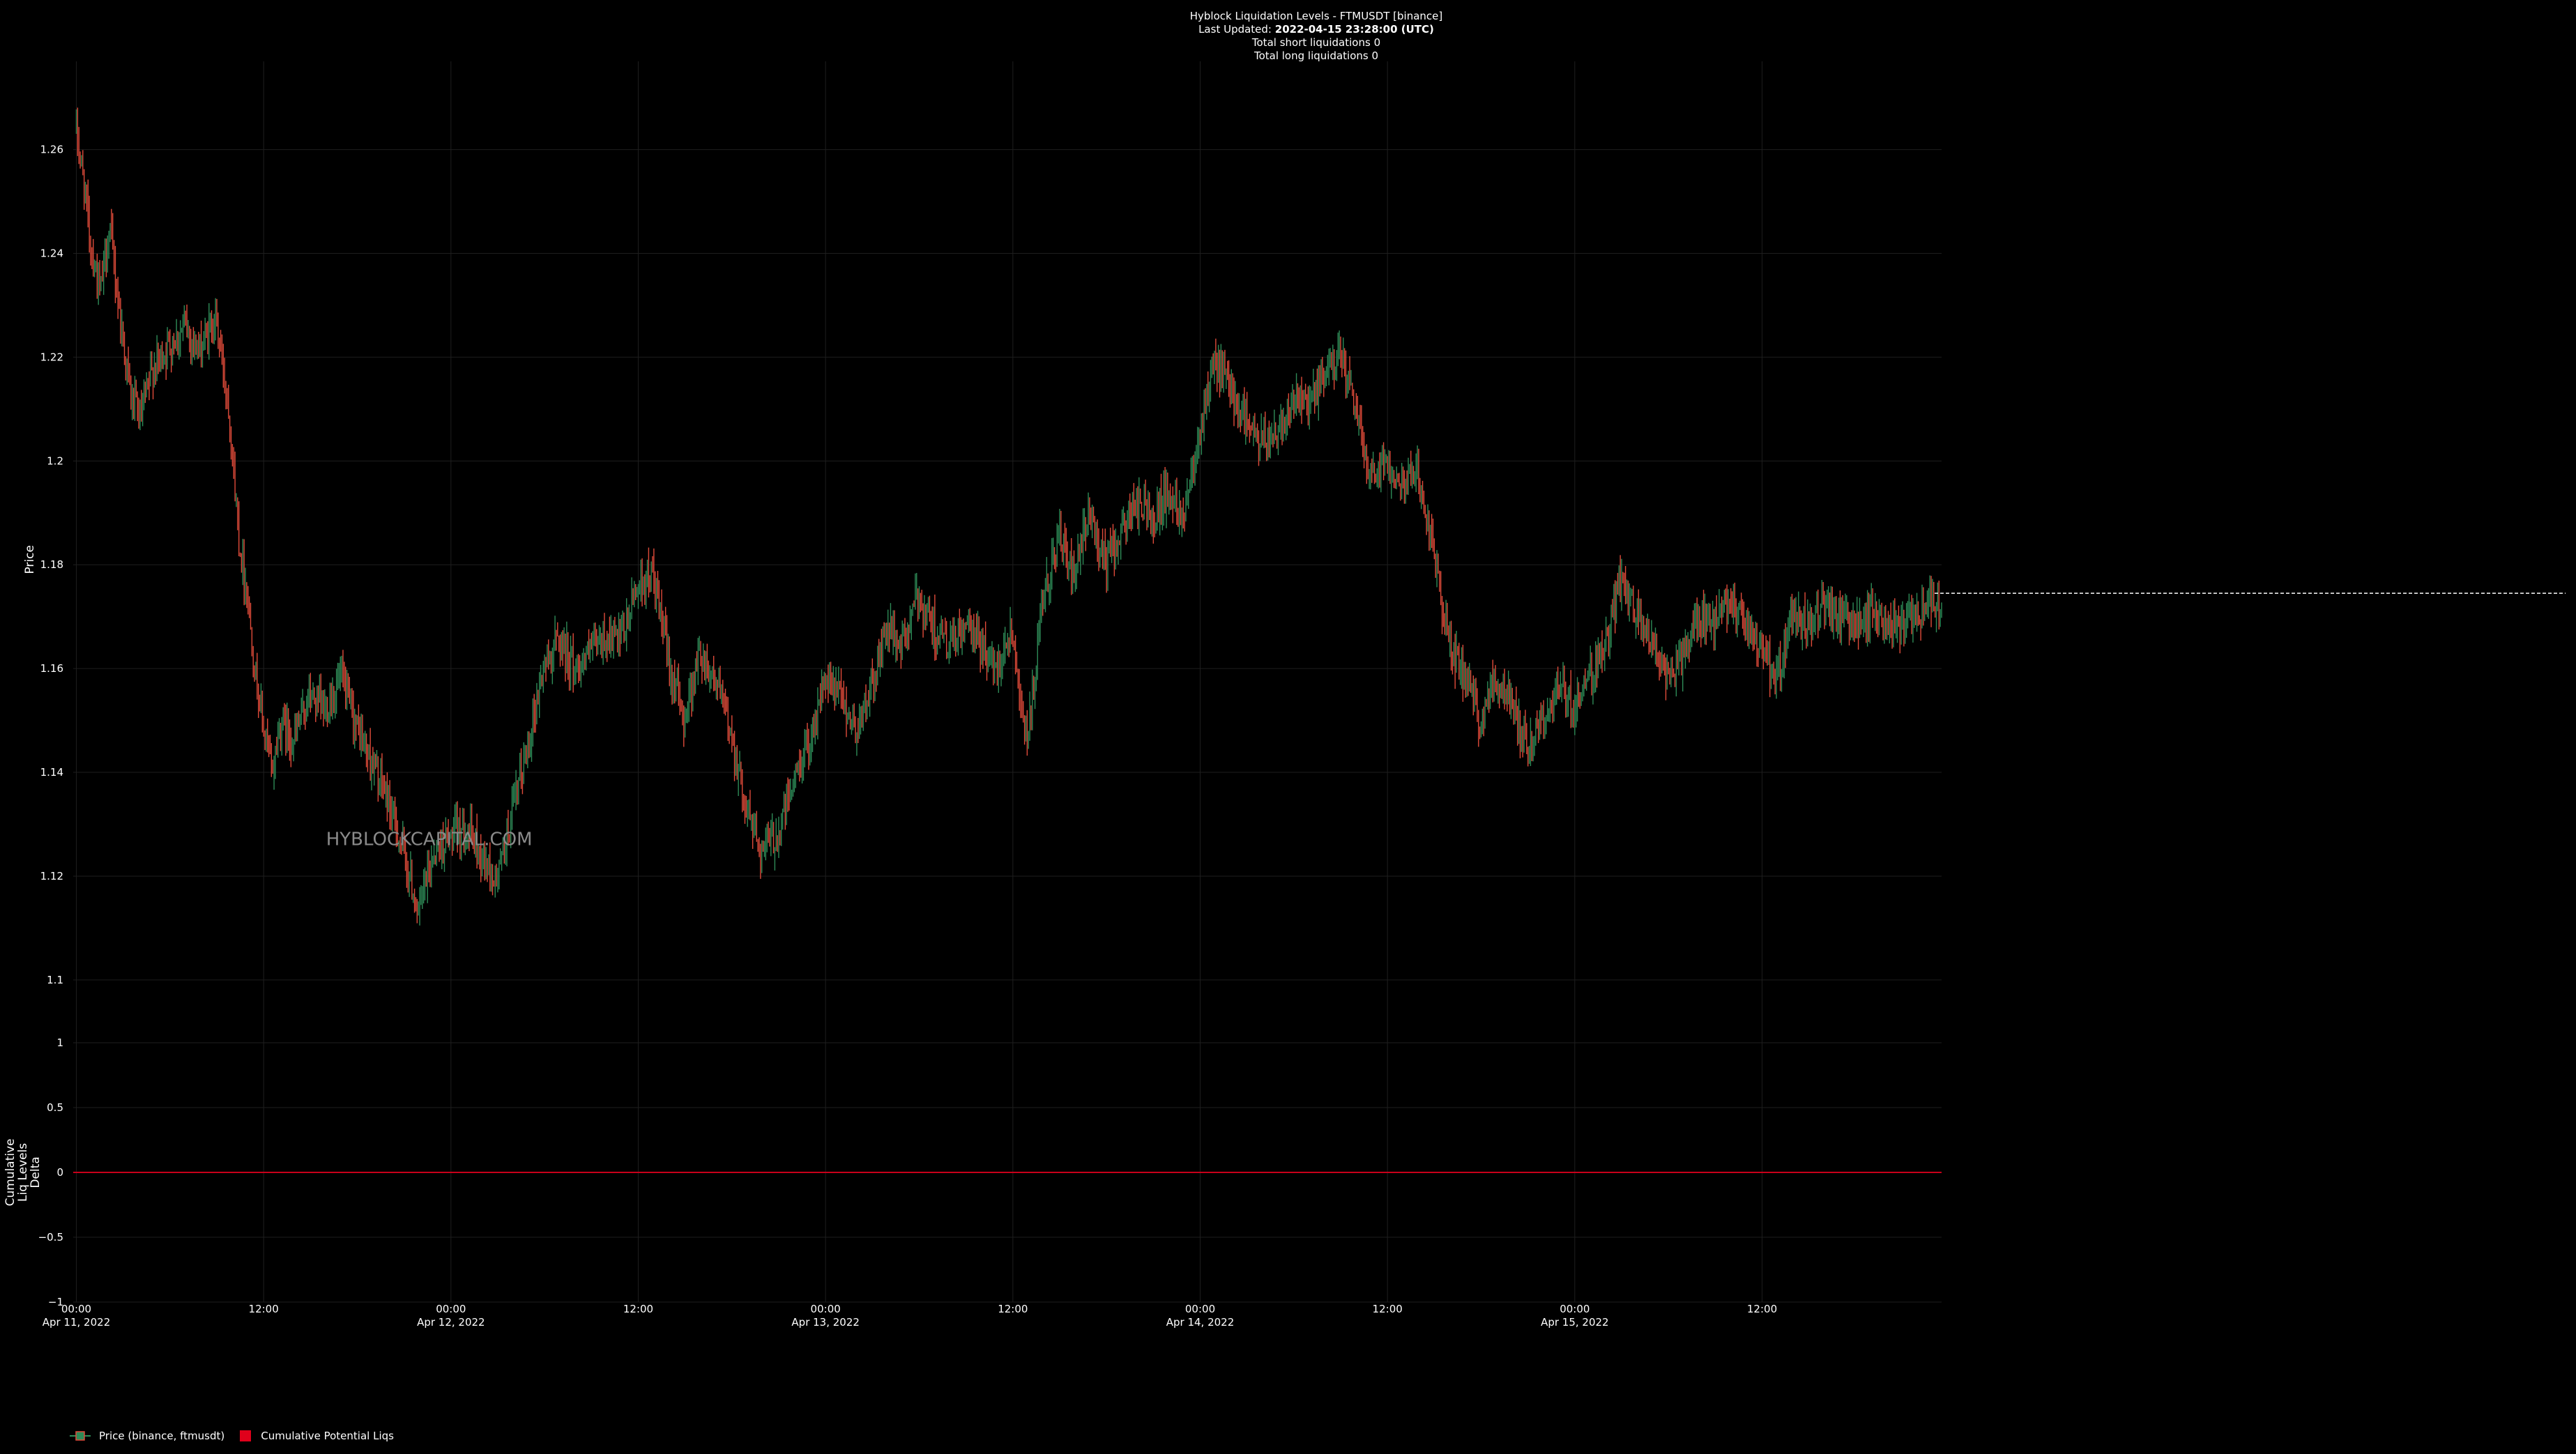  I want to click on last-updated: Last Updated: 2022-04-15 23:28:00 (UTC), so click(1316, 29).